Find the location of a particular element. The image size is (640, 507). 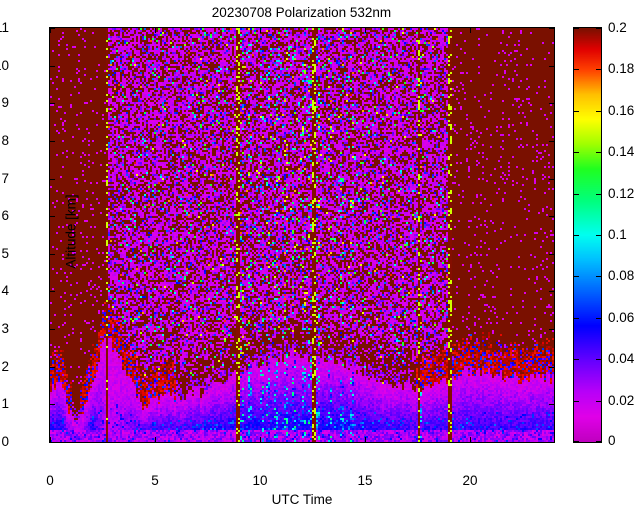

y-tick-label: 3 is located at coordinates (5, 329).